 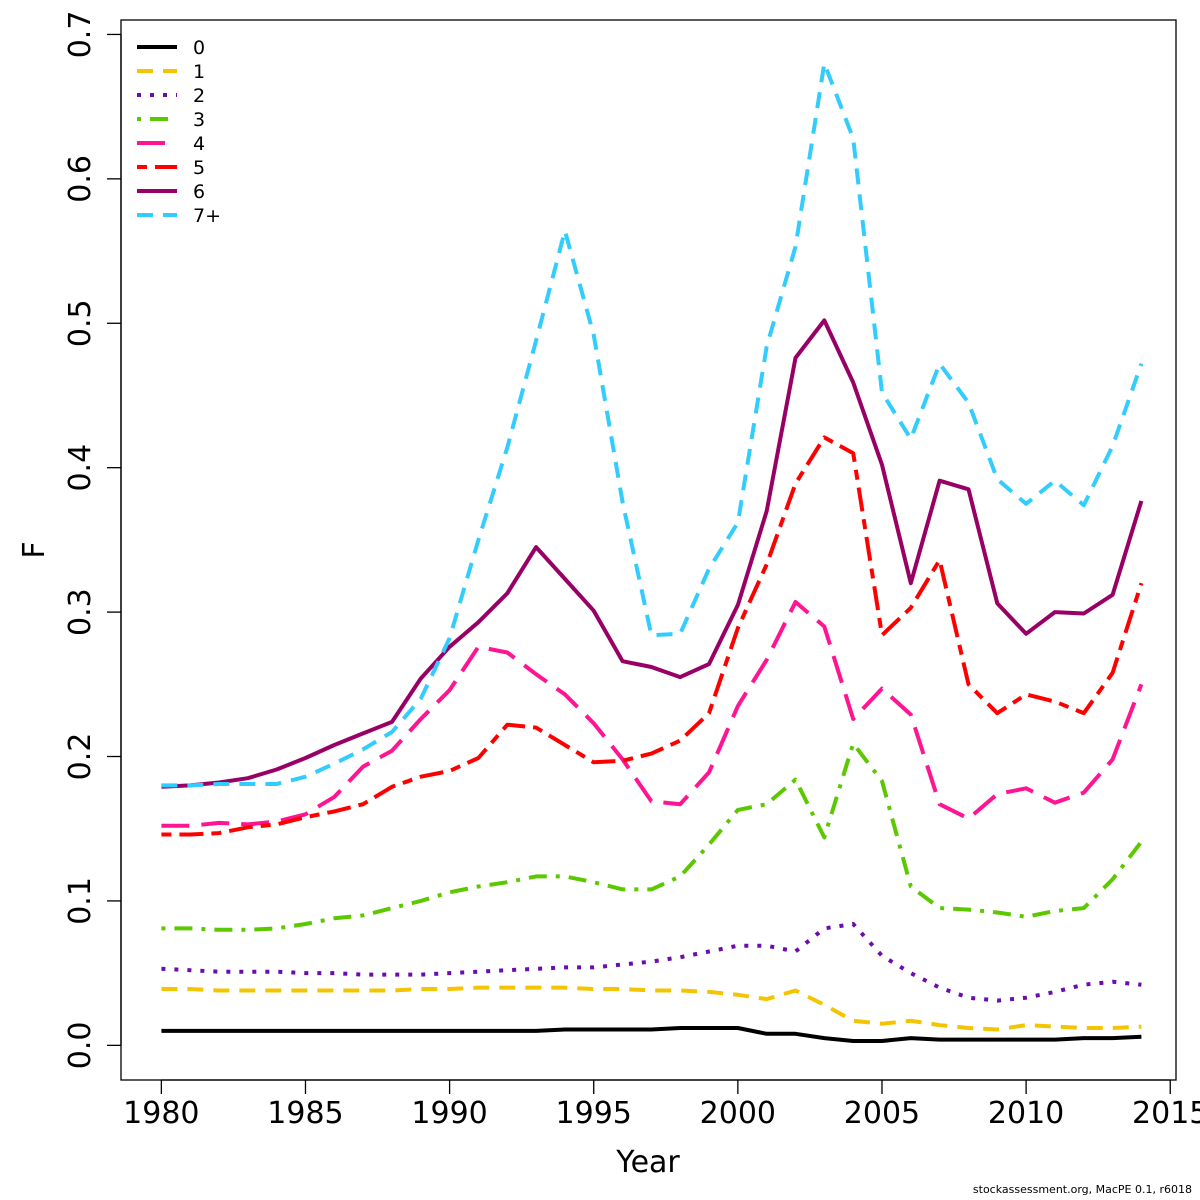 What do you see at coordinates (199, 48) in the screenshot?
I see `legend-label: 0` at bounding box center [199, 48].